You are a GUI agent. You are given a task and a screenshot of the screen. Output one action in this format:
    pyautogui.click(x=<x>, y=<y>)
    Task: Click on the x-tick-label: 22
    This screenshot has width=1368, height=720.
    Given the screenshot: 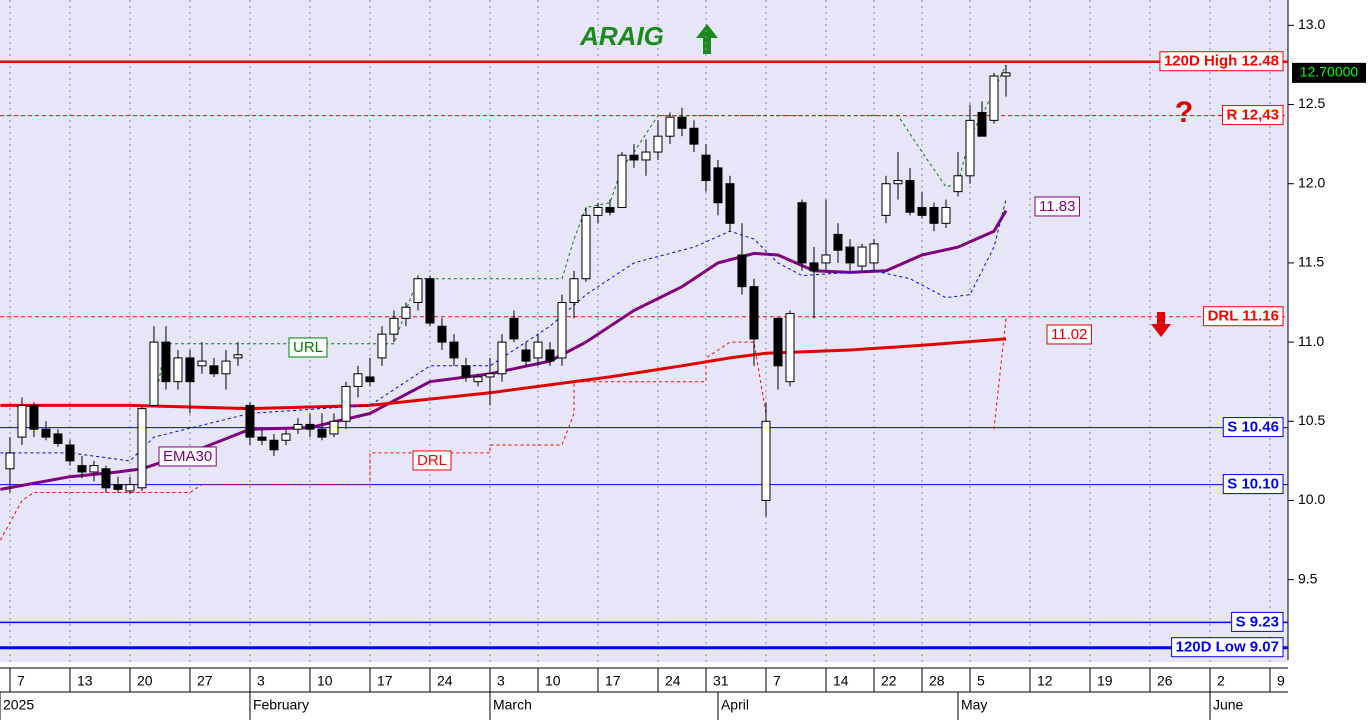 What is the action you would take?
    pyautogui.click(x=889, y=681)
    